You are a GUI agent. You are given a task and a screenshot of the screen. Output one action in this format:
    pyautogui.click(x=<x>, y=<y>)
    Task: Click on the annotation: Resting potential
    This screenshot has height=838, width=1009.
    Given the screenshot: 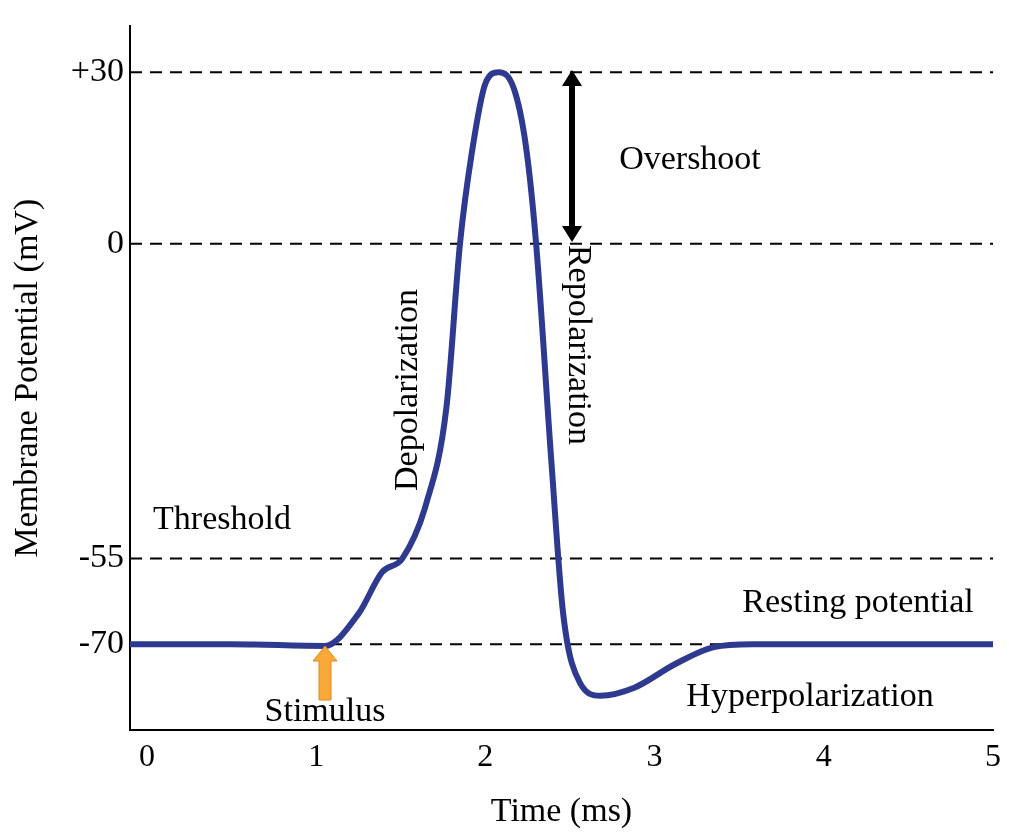 What is the action you would take?
    pyautogui.click(x=858, y=600)
    